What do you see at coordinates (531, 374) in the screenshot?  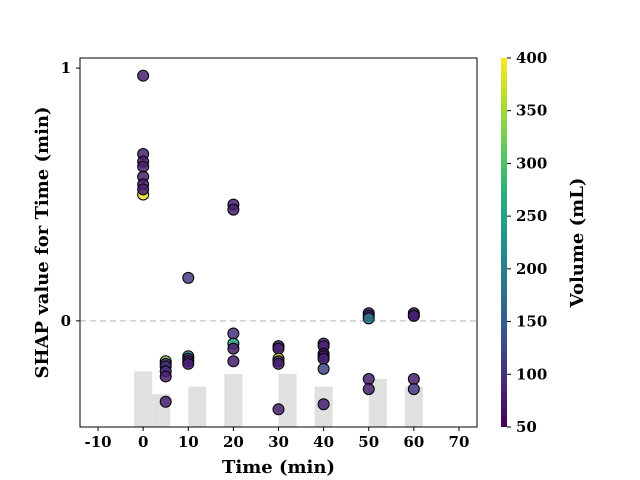 I see `colorbar-tick-label: 100` at bounding box center [531, 374].